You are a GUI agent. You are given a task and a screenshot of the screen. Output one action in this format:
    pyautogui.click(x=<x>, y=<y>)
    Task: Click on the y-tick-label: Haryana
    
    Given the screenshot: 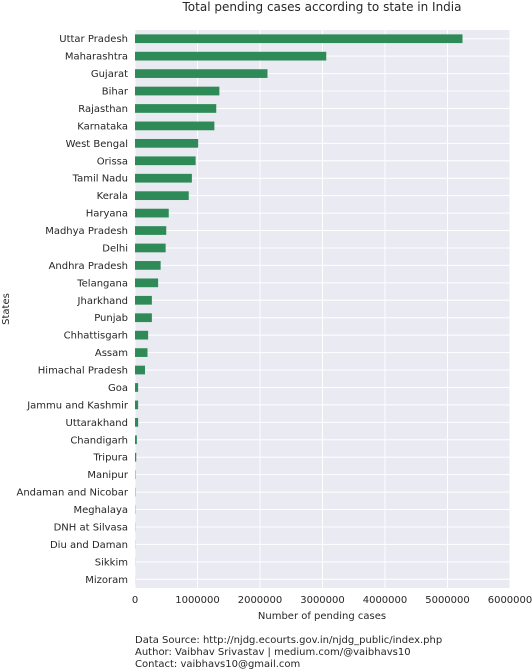 What is the action you would take?
    pyautogui.click(x=107, y=214)
    